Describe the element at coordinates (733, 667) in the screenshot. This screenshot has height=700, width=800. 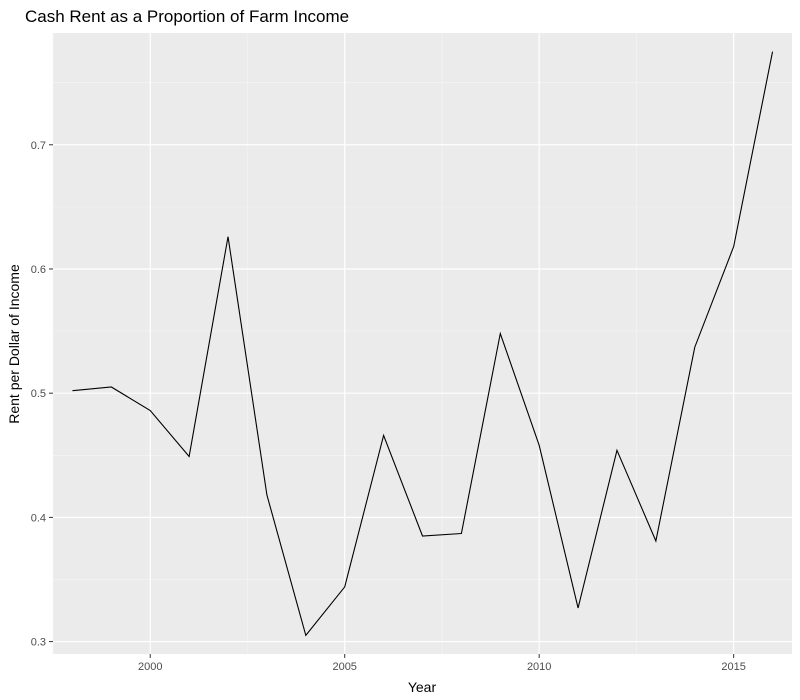
I see `x-tick-label: 2015` at that location.